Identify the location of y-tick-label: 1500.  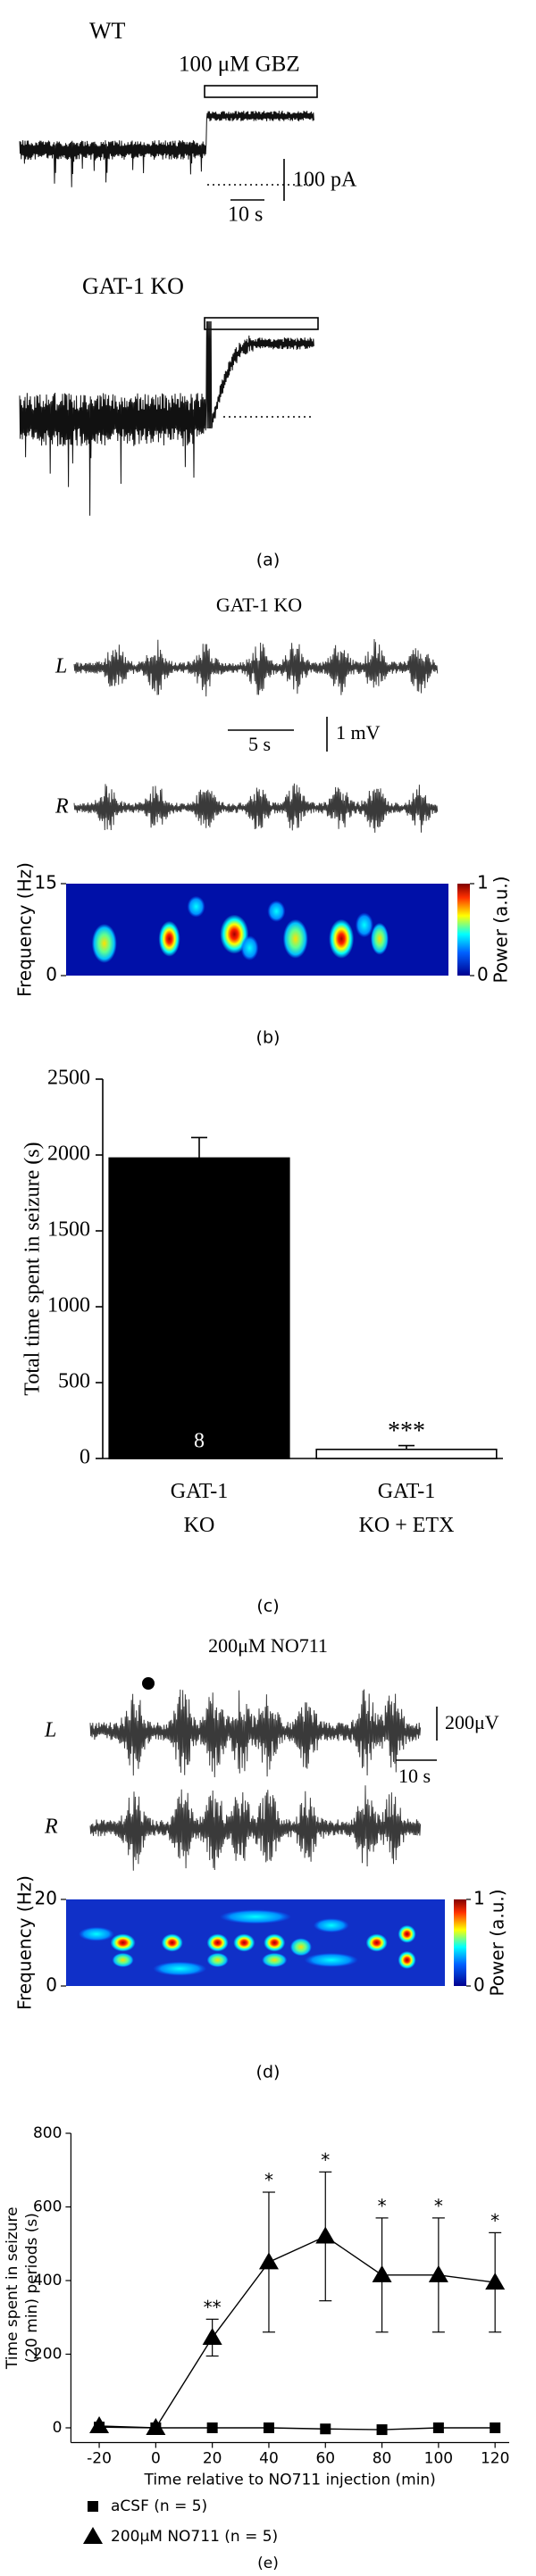
(68, 1230).